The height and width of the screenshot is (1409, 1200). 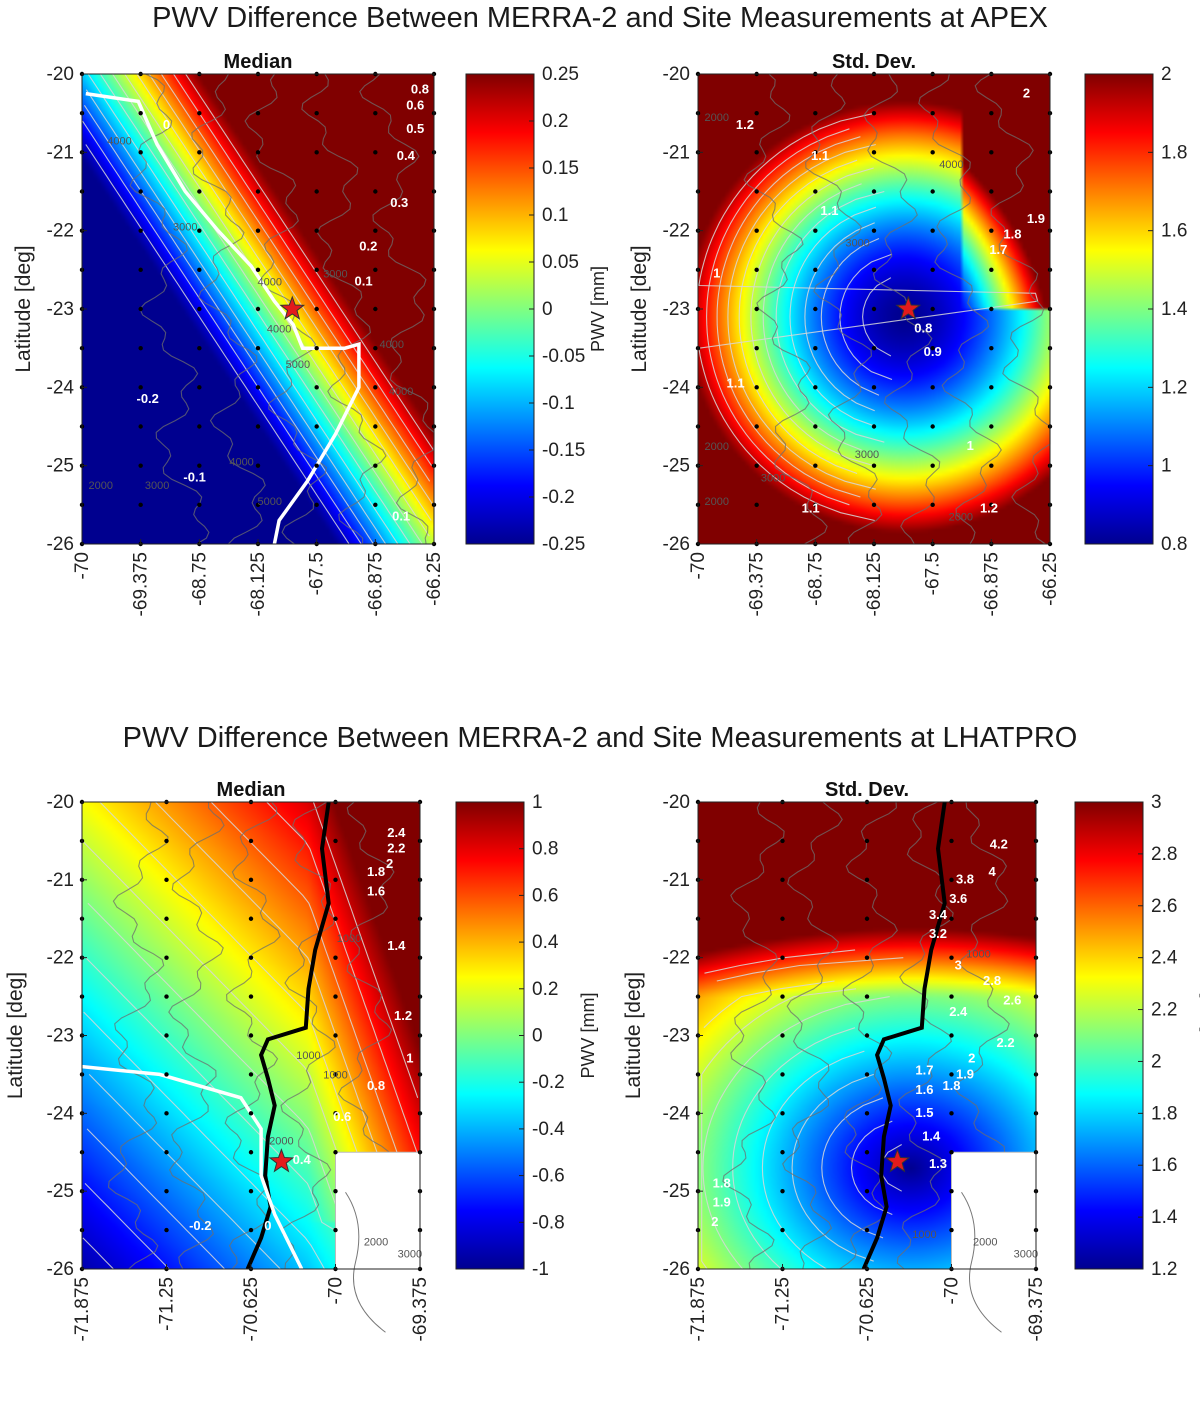 I want to click on colorbar-tick-label: -0.05, so click(x=563, y=356).